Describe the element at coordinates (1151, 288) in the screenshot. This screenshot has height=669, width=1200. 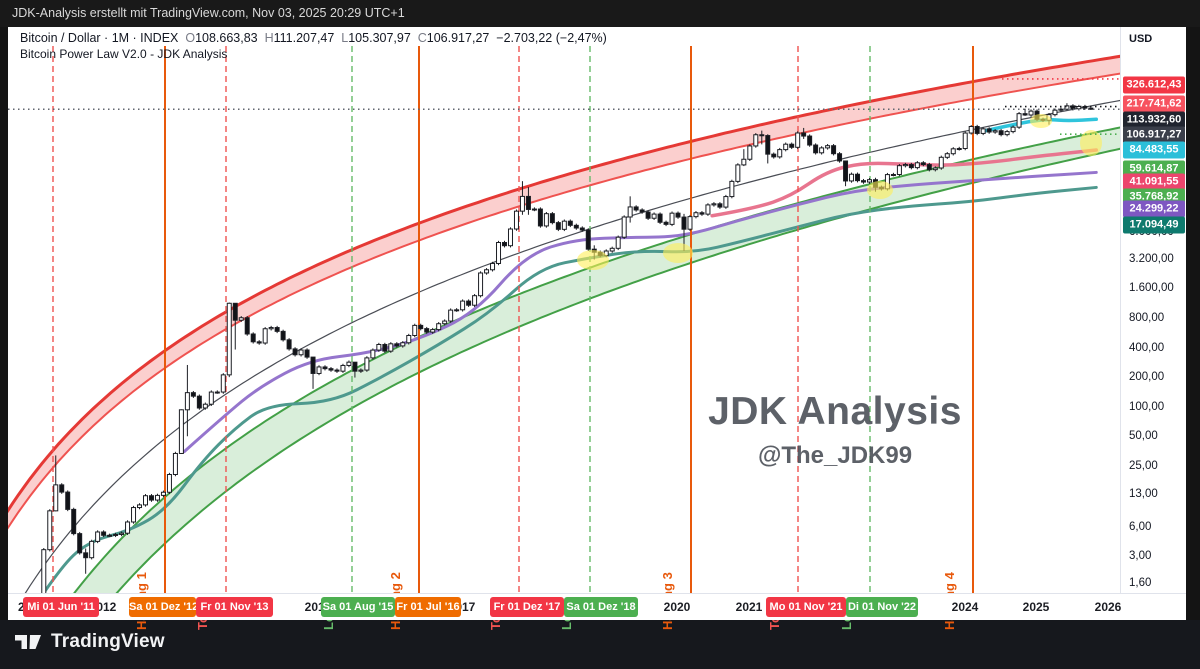
I see `price-tick: 1.600,00` at that location.